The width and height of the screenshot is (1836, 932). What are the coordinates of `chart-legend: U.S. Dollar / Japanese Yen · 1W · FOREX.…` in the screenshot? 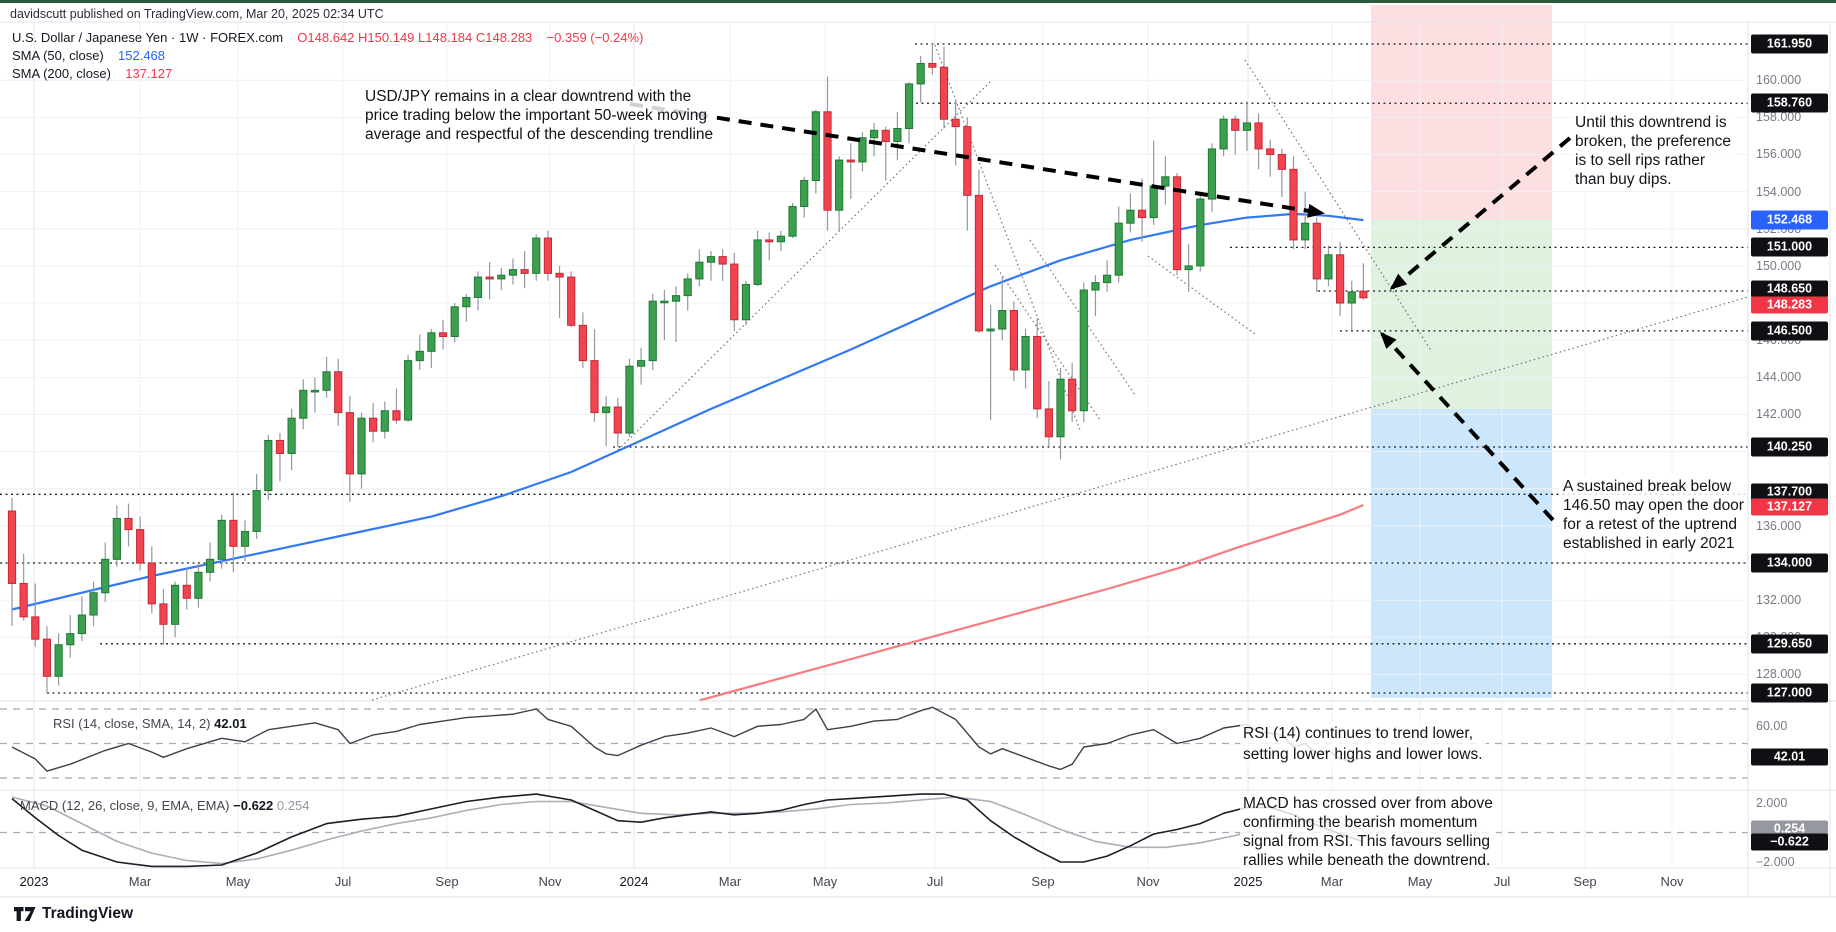 It's located at (327, 56).